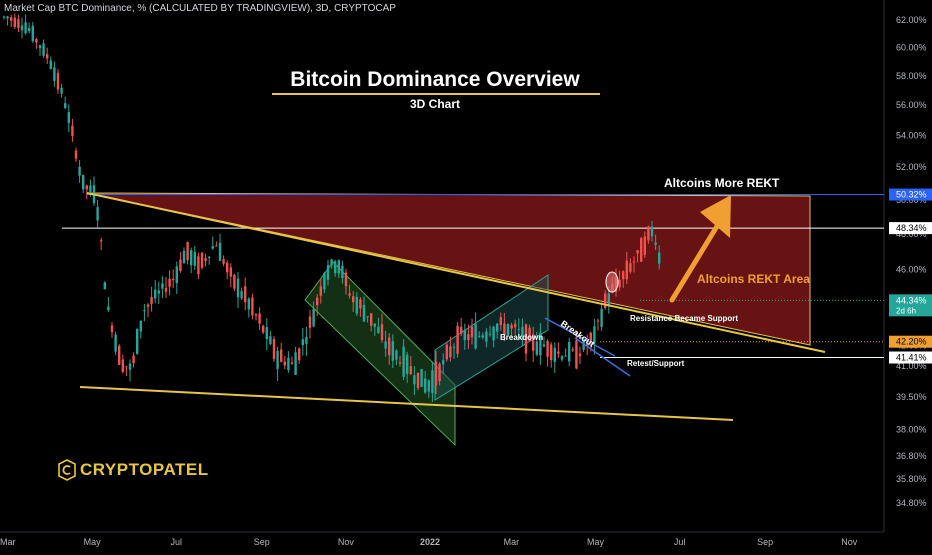  I want to click on y-tick-label: 39.50%, so click(911, 397).